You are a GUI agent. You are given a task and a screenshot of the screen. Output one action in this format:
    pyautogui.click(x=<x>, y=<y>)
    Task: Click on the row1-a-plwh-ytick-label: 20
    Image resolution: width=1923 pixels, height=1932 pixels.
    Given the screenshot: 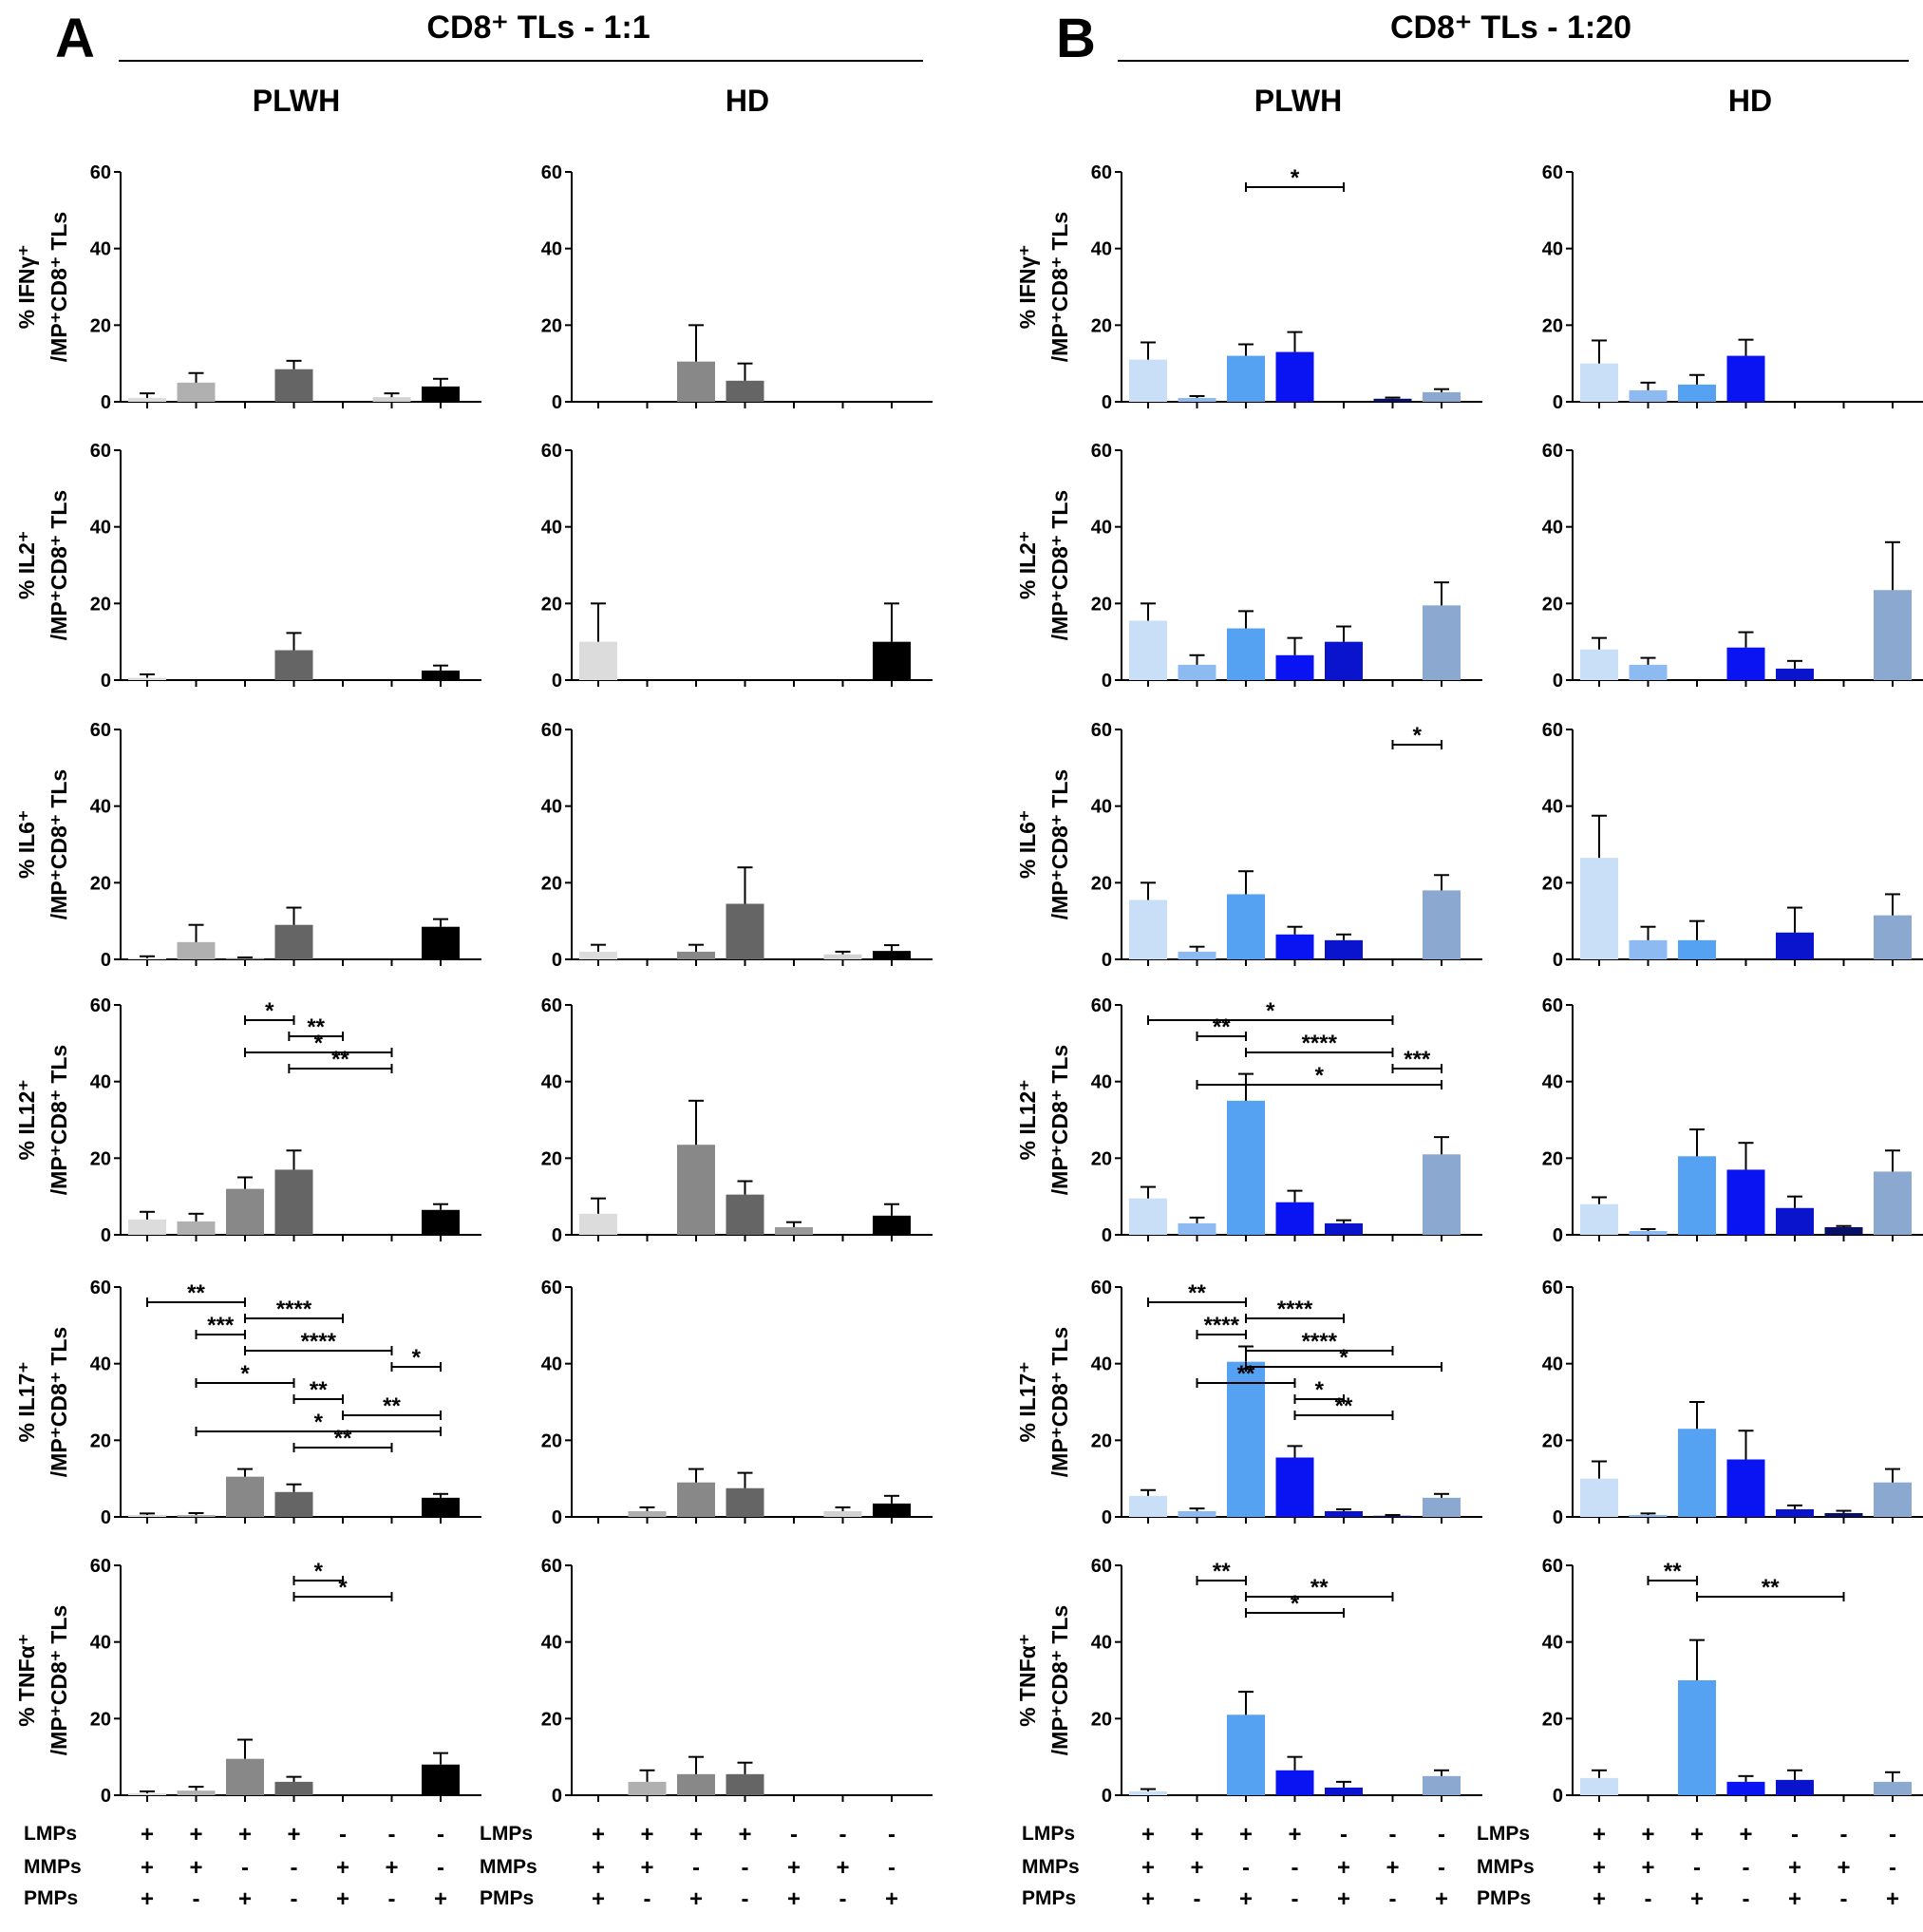 What is the action you would take?
    pyautogui.click(x=100, y=325)
    